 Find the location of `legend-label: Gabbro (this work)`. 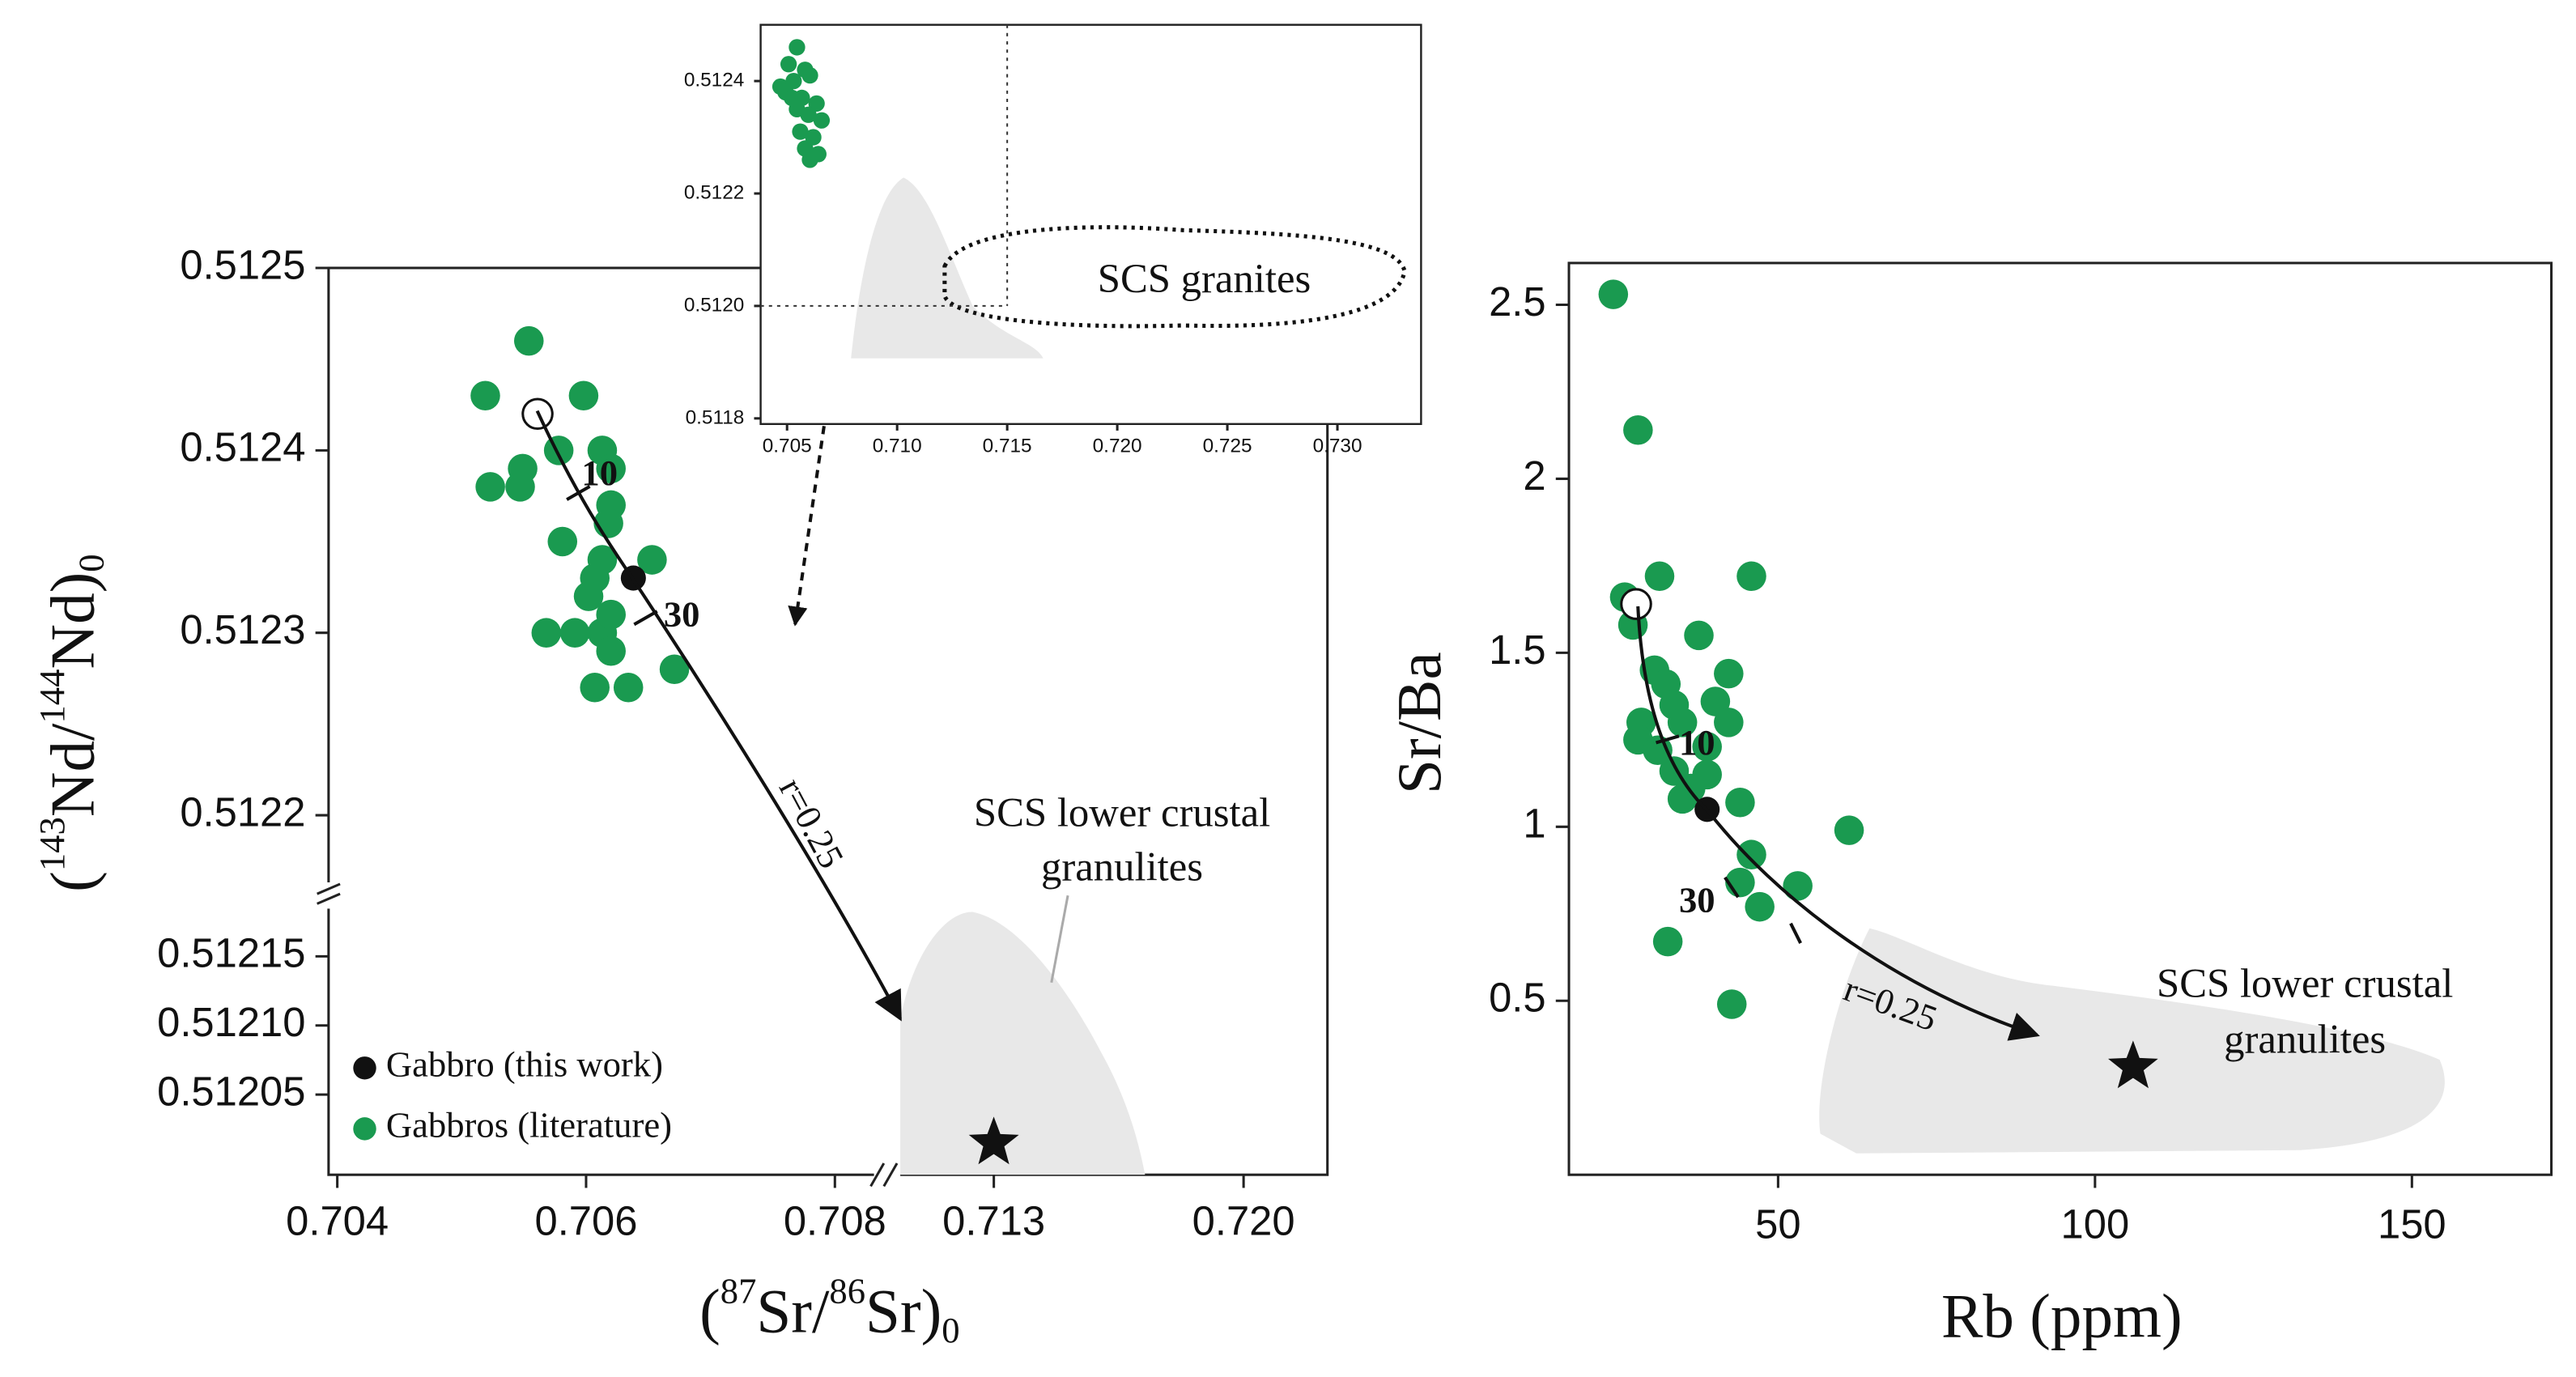

legend-label: Gabbro (this work) is located at coordinates (524, 1064).